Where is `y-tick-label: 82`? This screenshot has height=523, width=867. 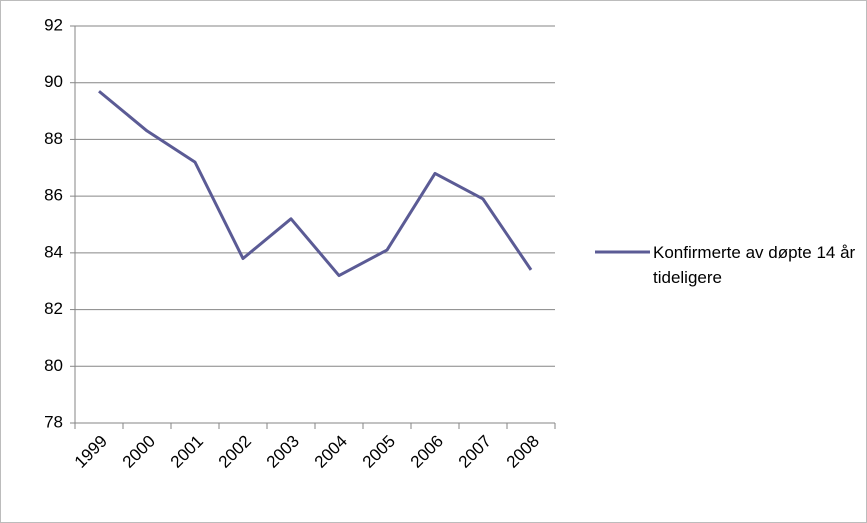 y-tick-label: 82 is located at coordinates (53, 308).